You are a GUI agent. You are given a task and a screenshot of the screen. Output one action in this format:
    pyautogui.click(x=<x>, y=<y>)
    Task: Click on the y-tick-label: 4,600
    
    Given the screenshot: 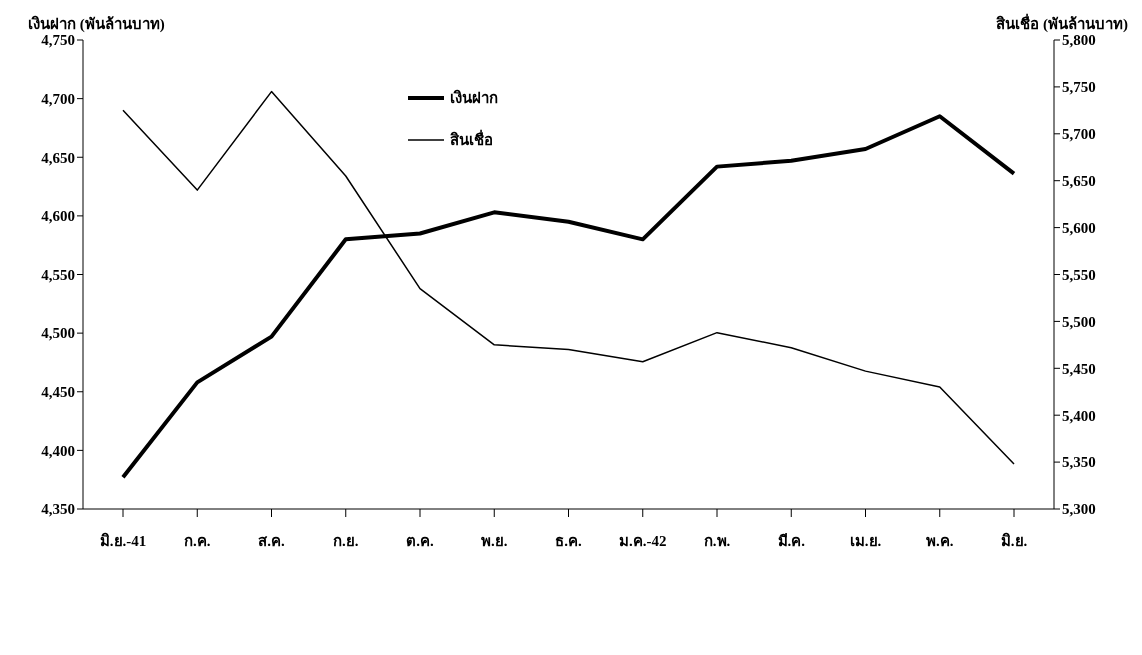 What is the action you would take?
    pyautogui.click(x=58, y=216)
    